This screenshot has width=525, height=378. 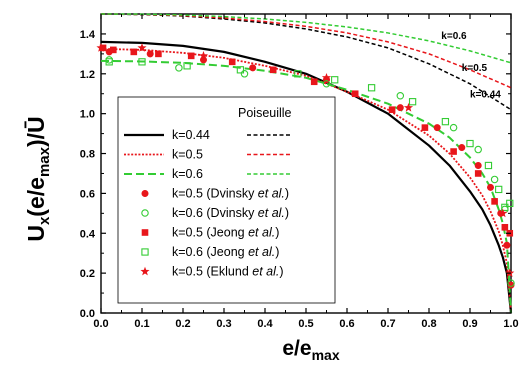 I want to click on legend-entry-k06: k=0.6, so click(x=207, y=174).